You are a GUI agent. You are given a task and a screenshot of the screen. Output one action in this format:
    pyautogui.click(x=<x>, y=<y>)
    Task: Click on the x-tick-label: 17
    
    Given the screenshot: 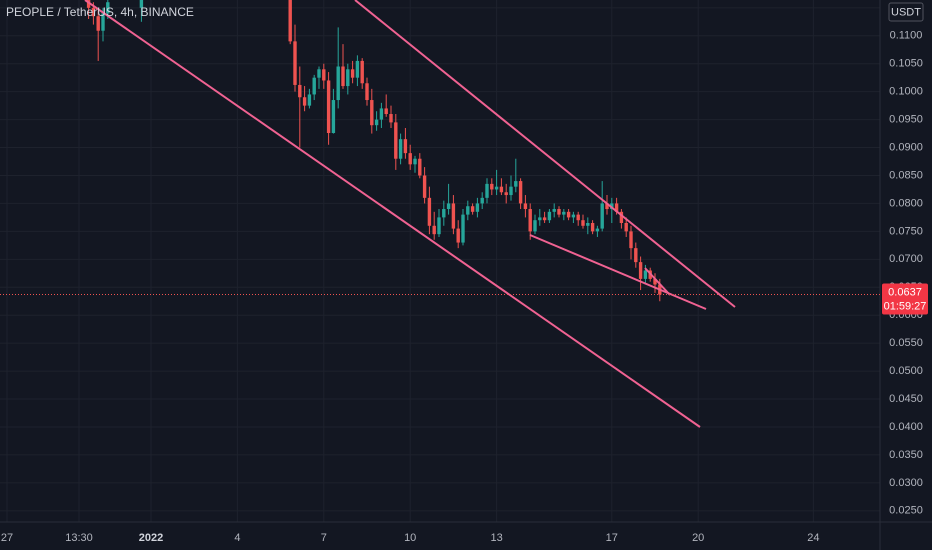 What is the action you would take?
    pyautogui.click(x=612, y=538)
    